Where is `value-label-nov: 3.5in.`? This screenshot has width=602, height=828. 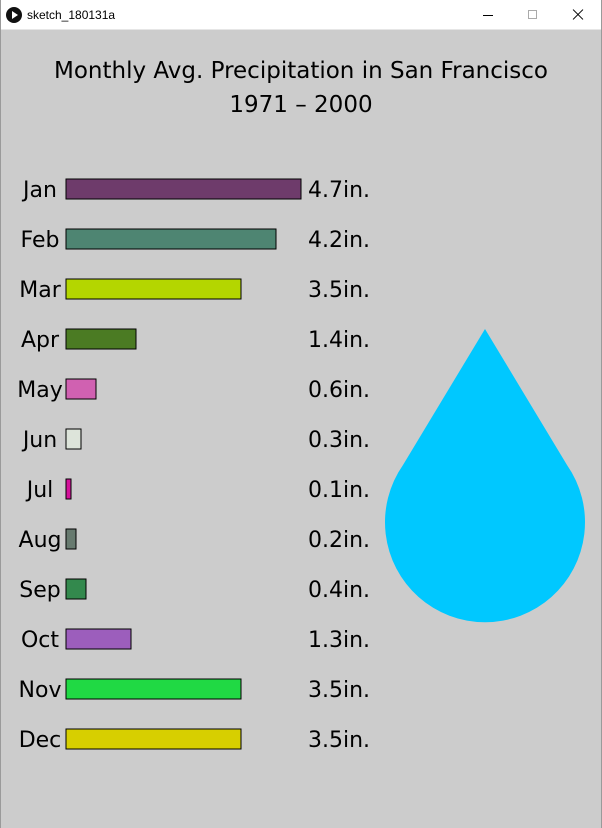 value-label-nov: 3.5in. is located at coordinates (339, 690).